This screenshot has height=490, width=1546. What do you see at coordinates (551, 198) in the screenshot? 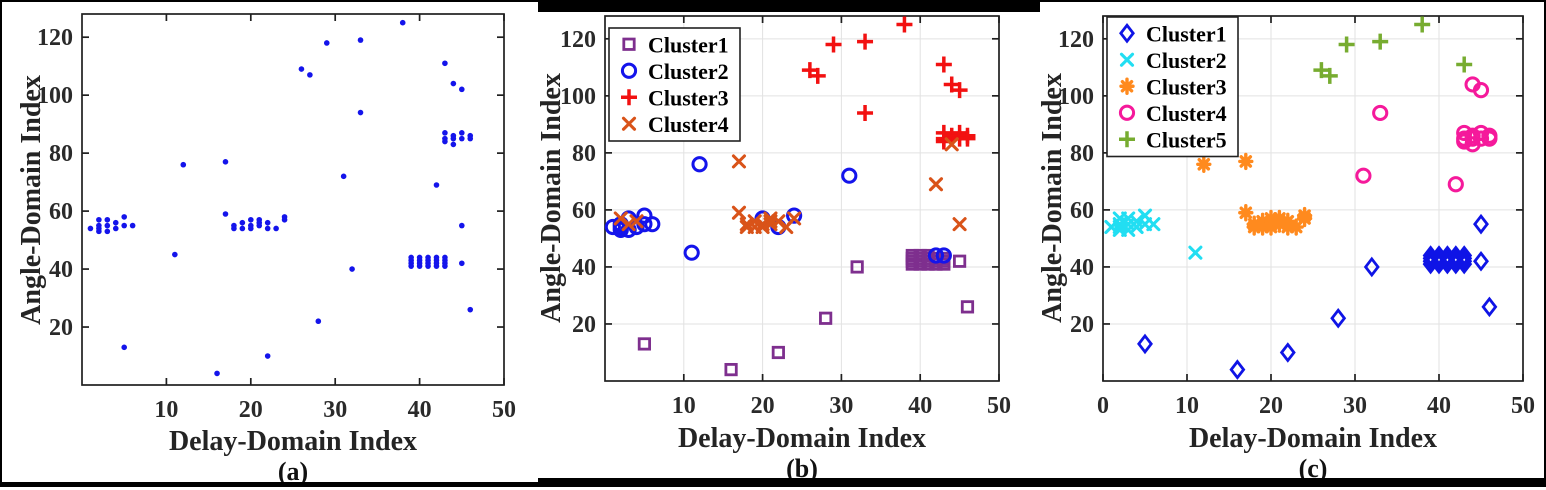
I see `y-axis-label-b: Angle-Domain Index` at bounding box center [551, 198].